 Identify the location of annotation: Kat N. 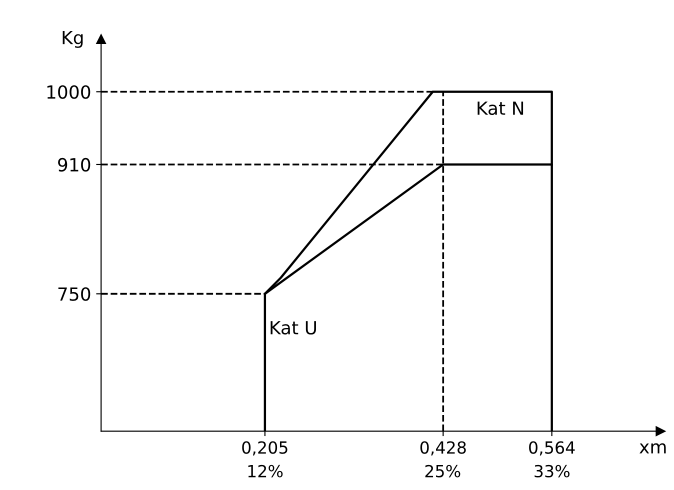
(501, 108).